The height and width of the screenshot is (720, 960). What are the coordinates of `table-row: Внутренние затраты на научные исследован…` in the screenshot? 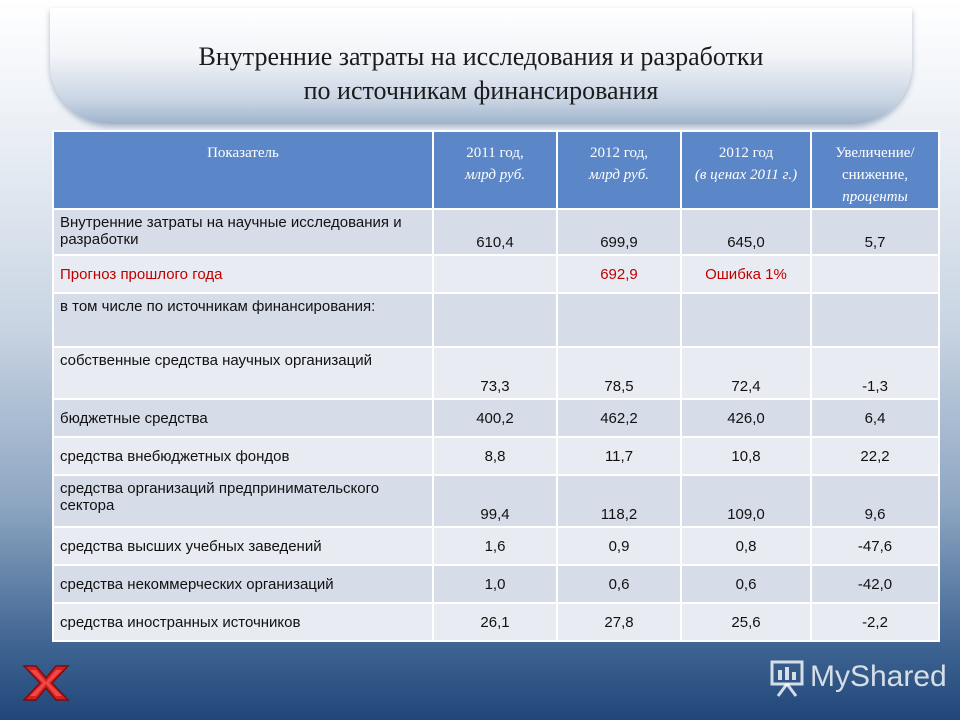 It's located at (496, 232).